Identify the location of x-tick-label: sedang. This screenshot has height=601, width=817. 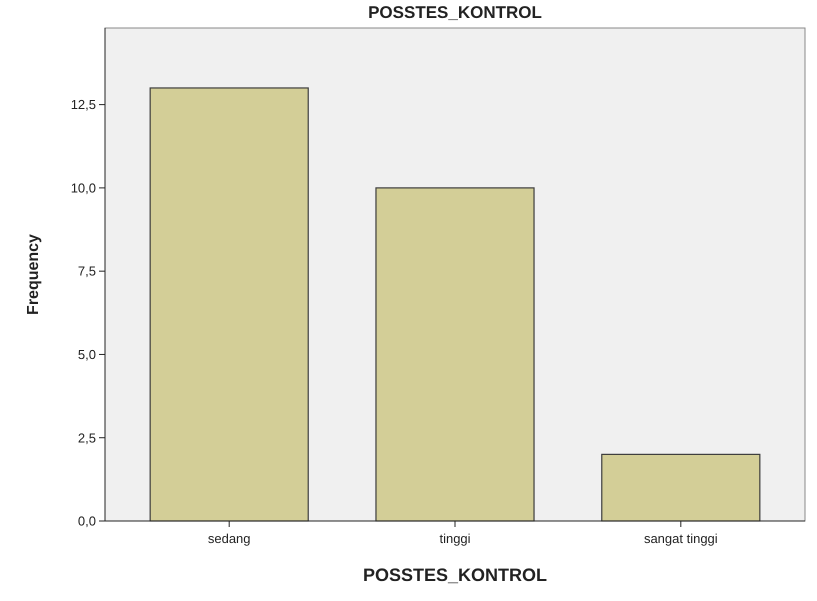
(229, 538).